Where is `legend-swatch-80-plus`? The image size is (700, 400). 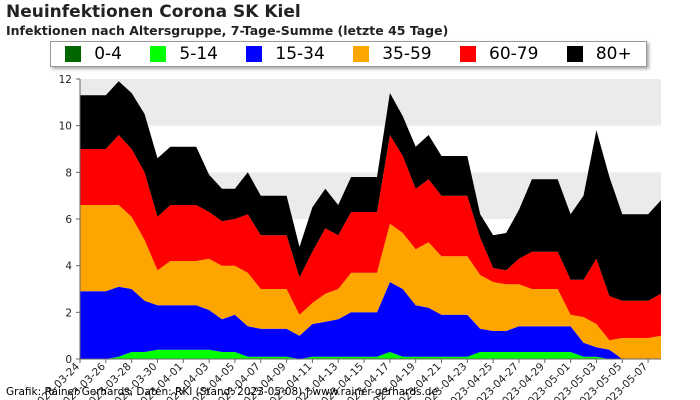 legend-swatch-80-plus is located at coordinates (574, 54).